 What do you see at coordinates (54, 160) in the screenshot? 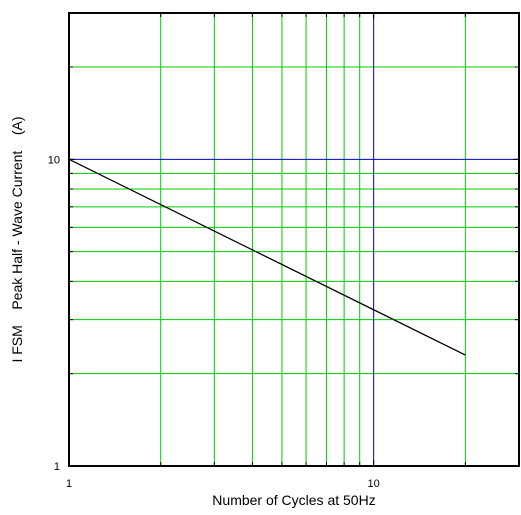
I see `y-tick-label: 10` at bounding box center [54, 160].